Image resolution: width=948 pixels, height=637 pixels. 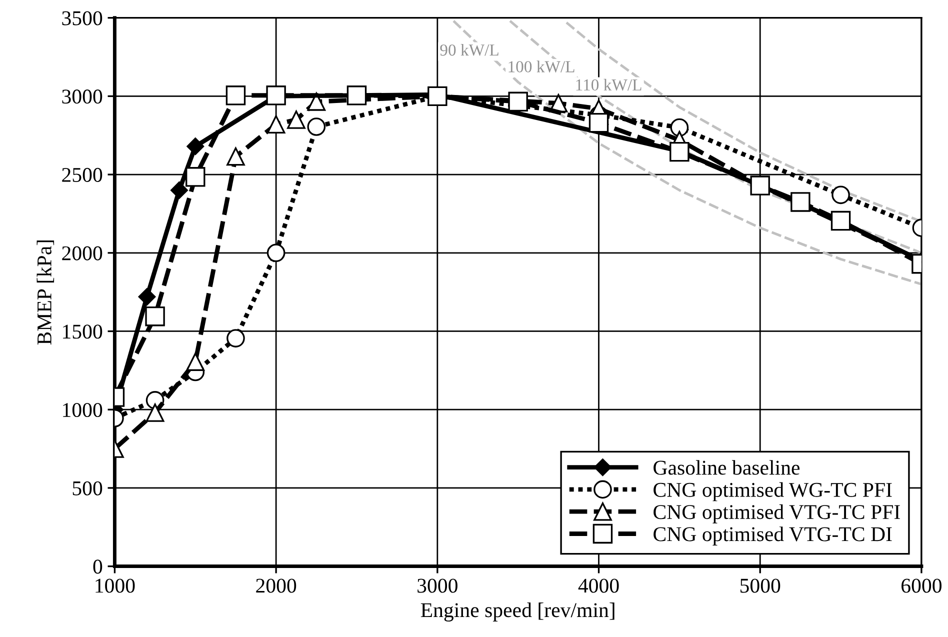 What do you see at coordinates (87, 488) in the screenshot?
I see `y-tick-label: 500` at bounding box center [87, 488].